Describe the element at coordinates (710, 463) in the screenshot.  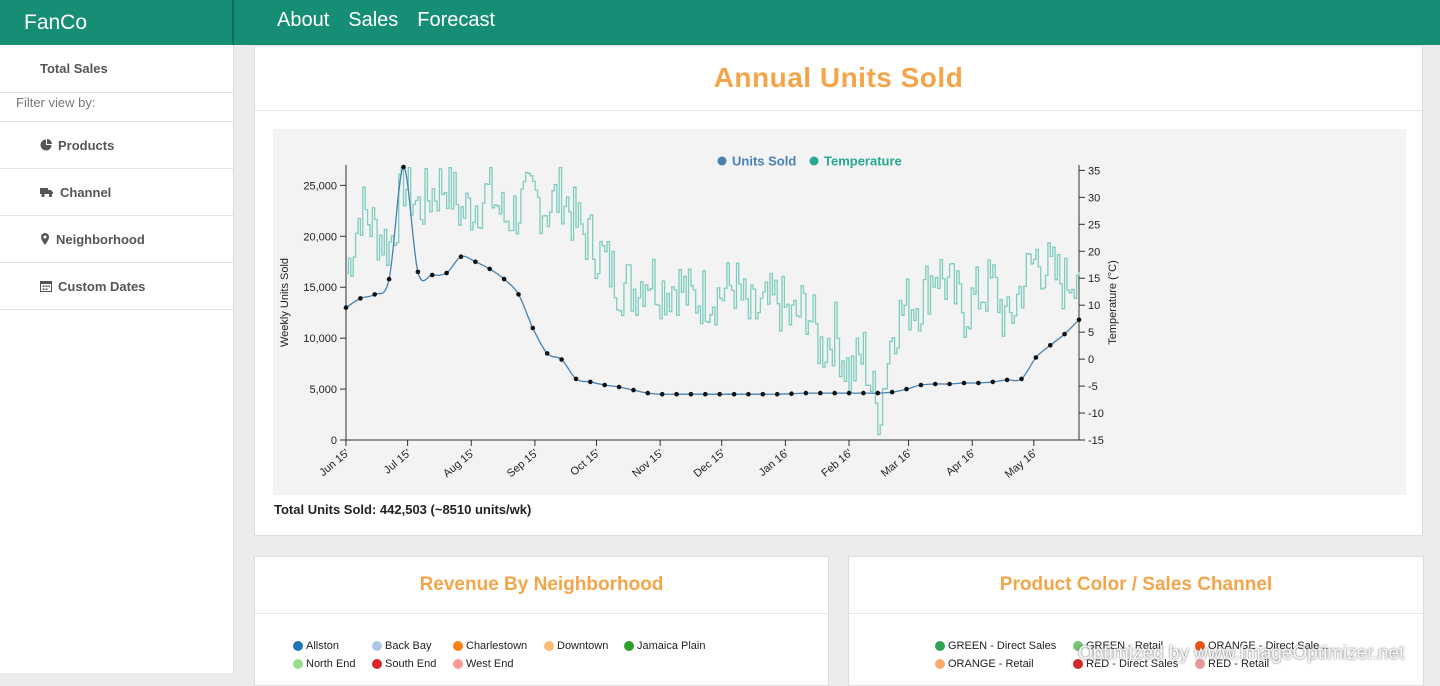
I see `x-tick-label: Dec 15'` at that location.